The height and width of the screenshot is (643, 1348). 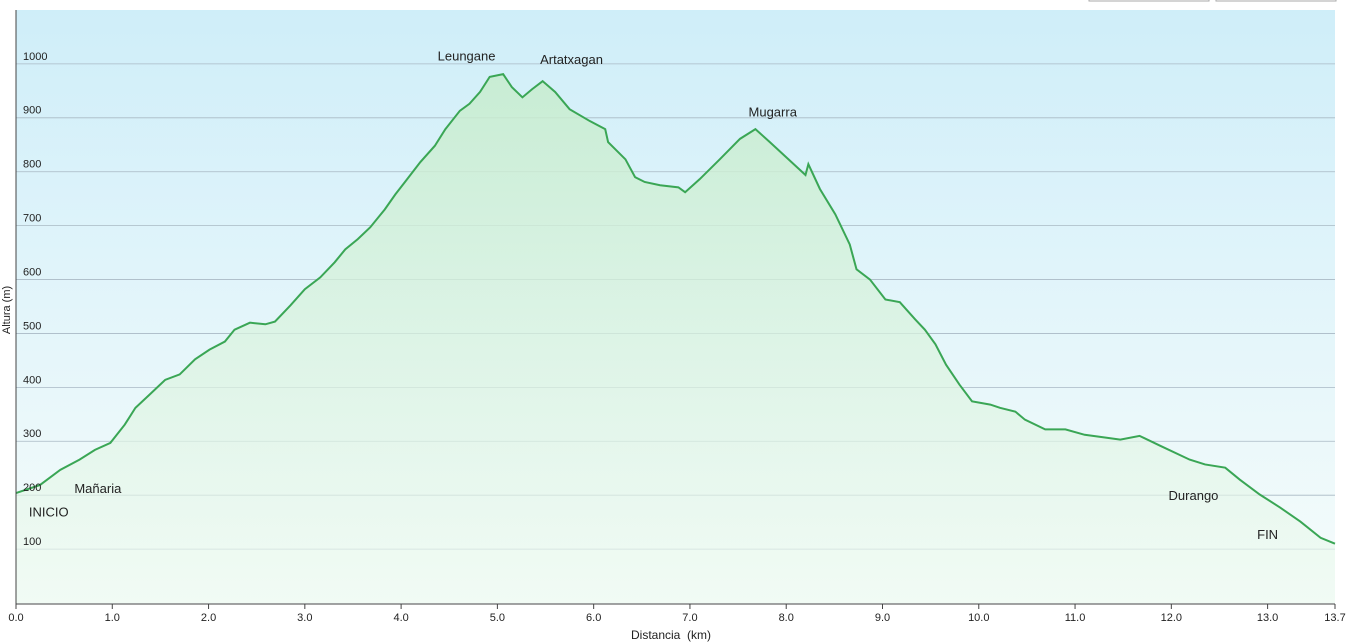 I want to click on x-axis-label: Distancia (km), so click(x=671, y=635).